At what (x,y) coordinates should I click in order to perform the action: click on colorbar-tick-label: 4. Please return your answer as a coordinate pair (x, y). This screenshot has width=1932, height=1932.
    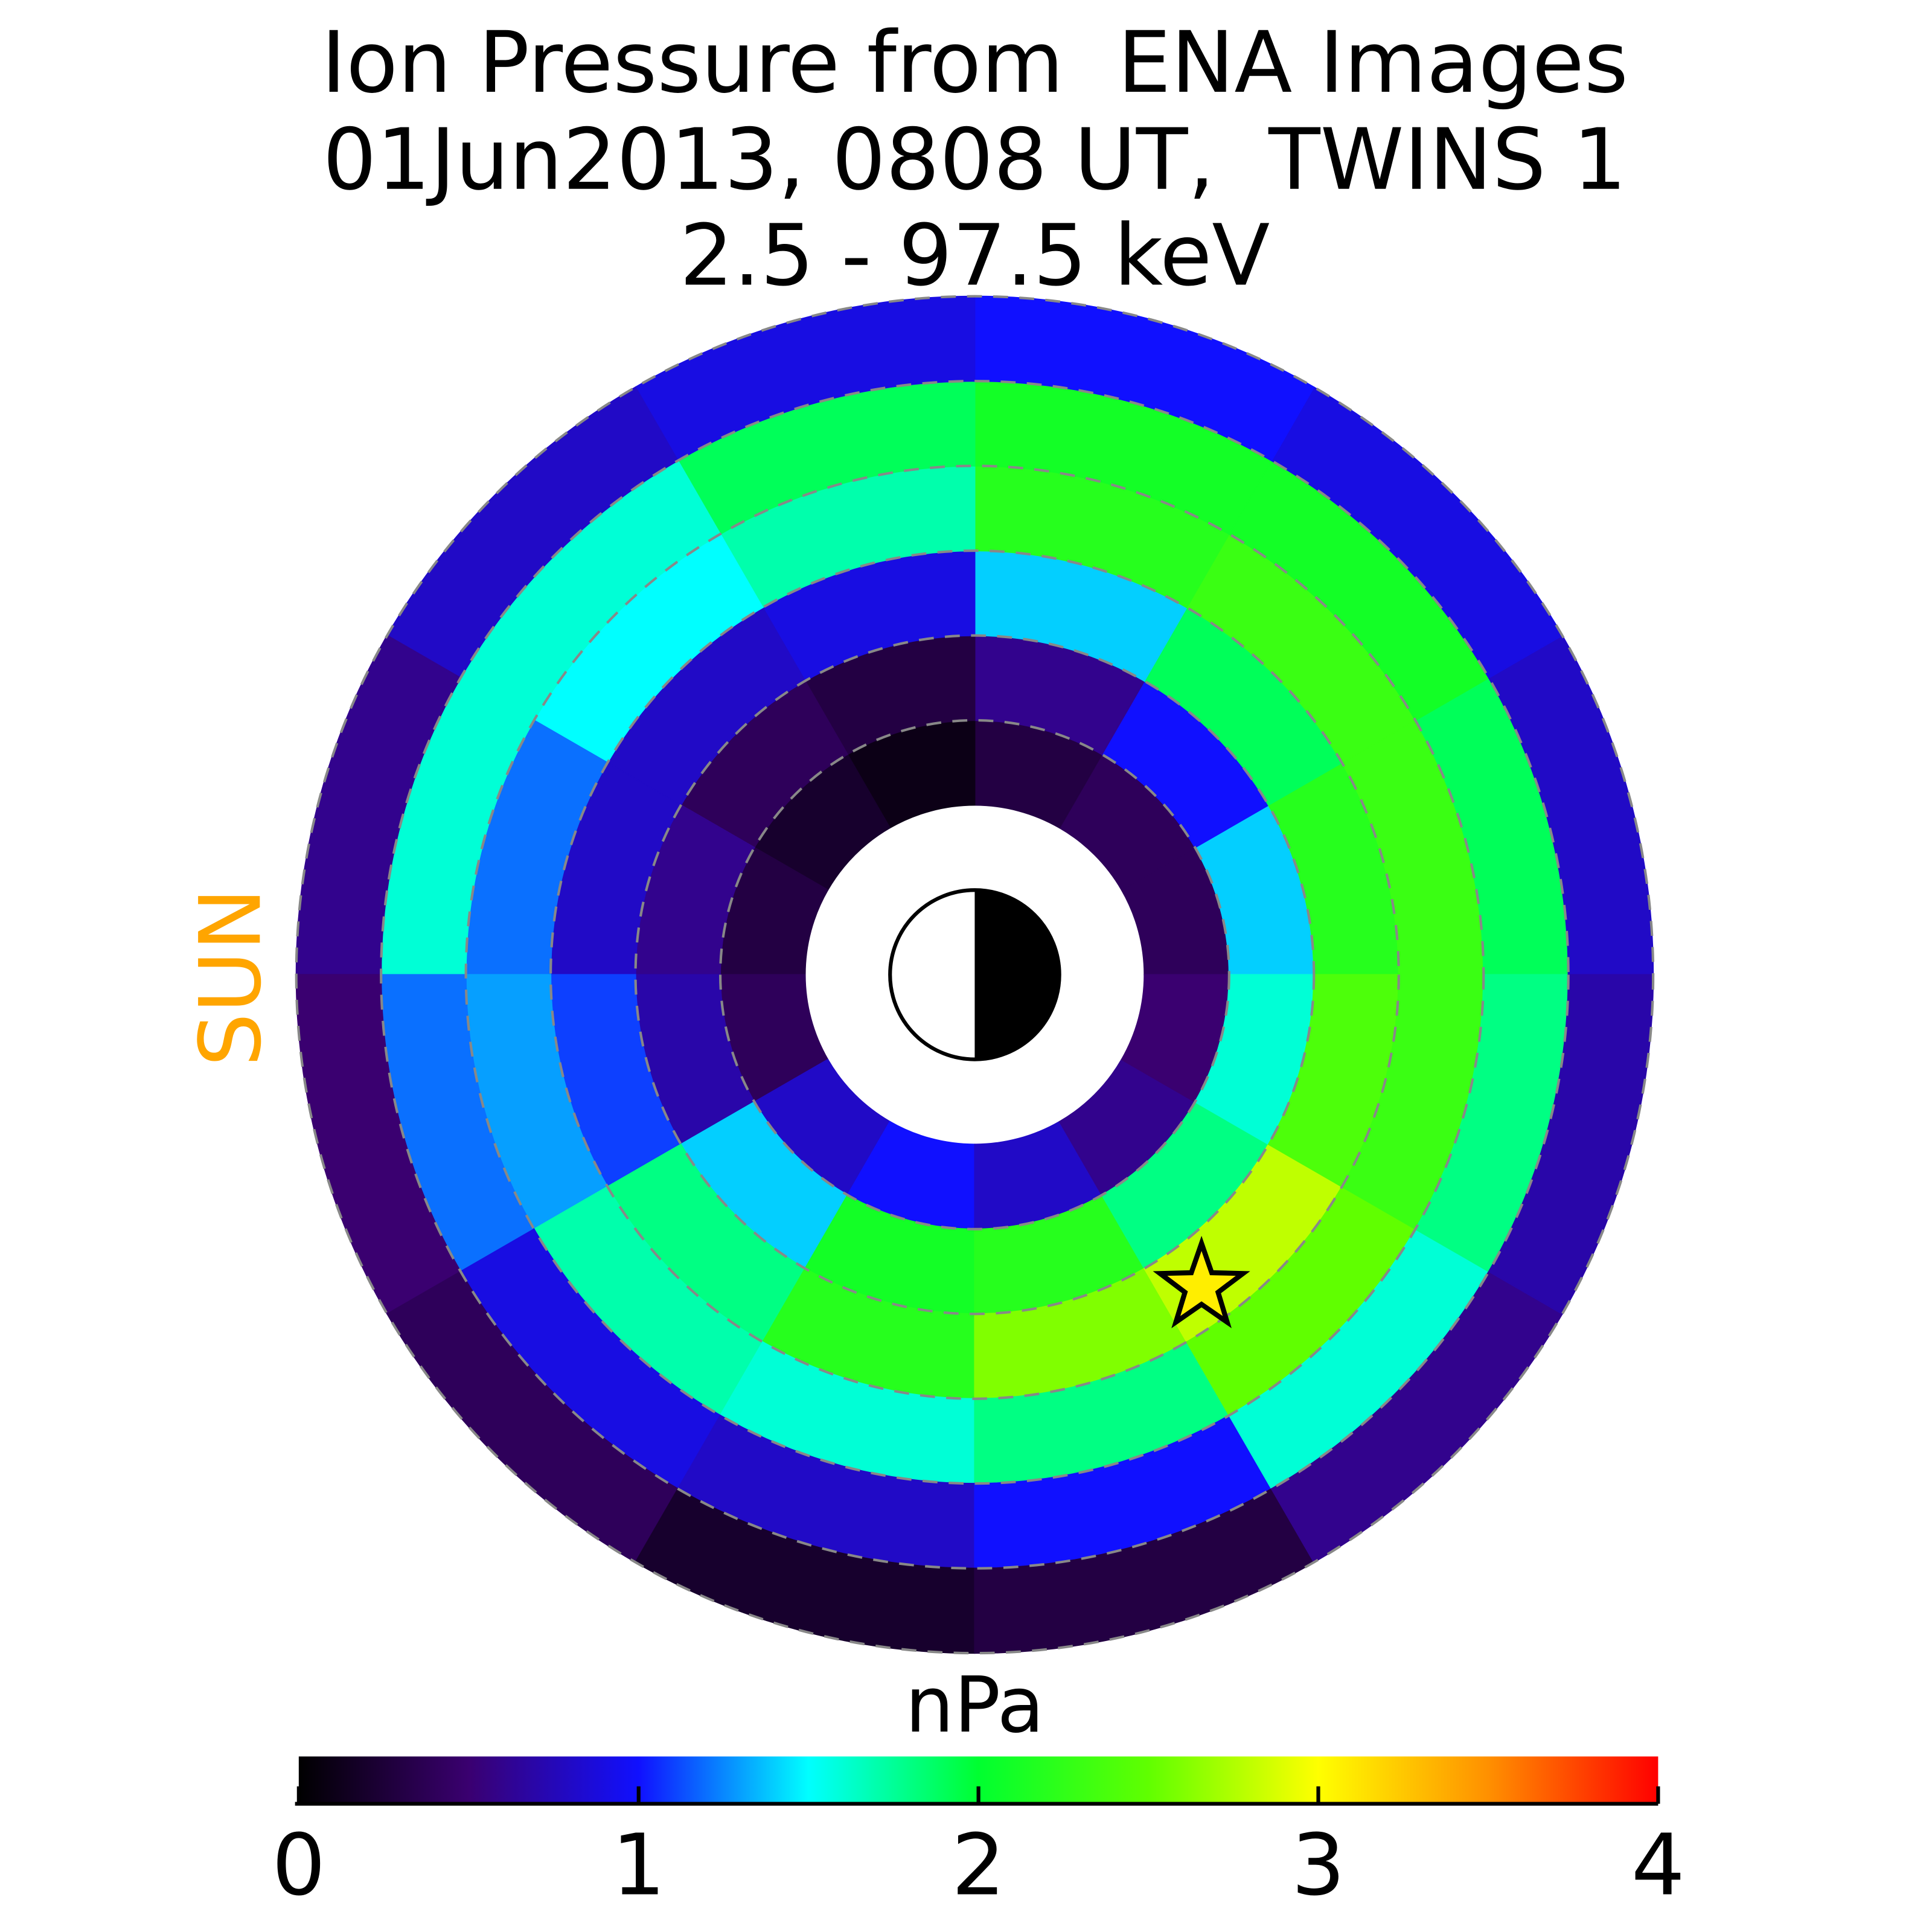
    Looking at the image, I should click on (1658, 1866).